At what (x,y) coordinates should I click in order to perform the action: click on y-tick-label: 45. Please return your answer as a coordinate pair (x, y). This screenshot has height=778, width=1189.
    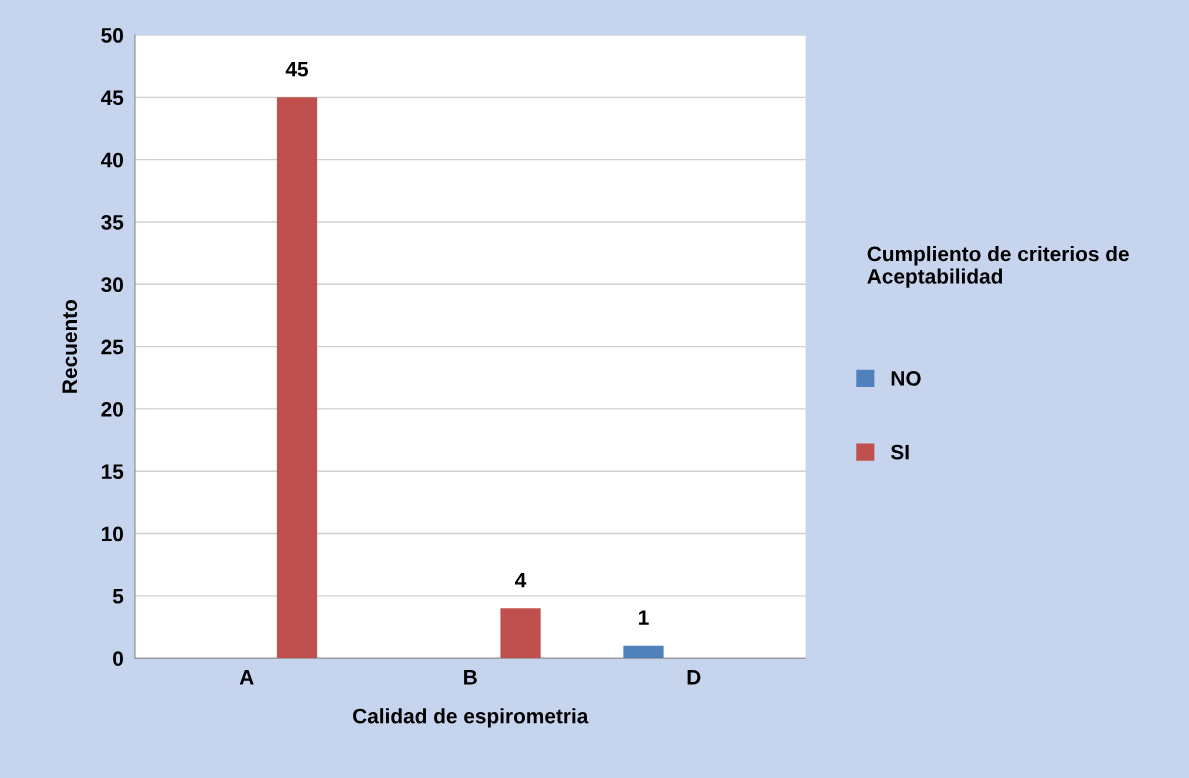
    Looking at the image, I should click on (112, 98).